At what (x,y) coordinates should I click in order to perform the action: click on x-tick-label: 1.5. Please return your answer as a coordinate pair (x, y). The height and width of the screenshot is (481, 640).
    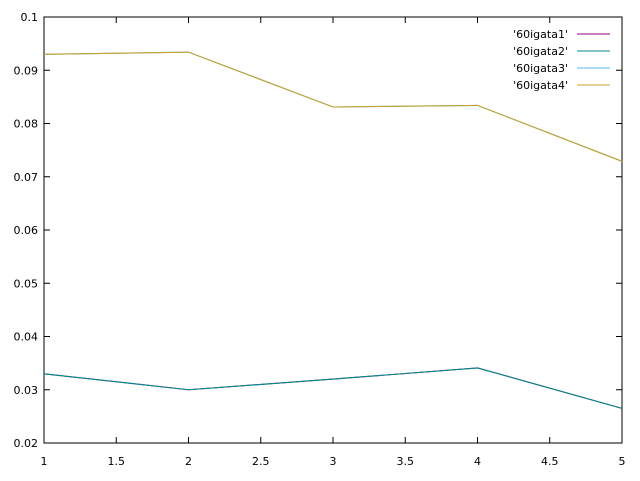
    Looking at the image, I should click on (117, 461).